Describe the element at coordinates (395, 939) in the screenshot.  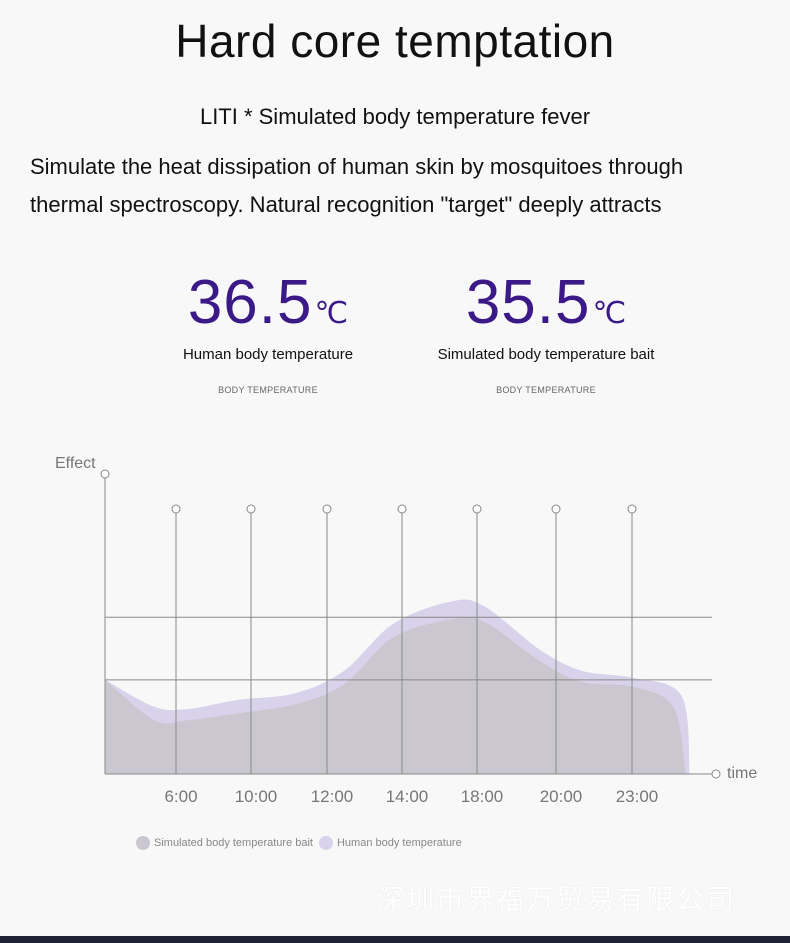
I see `bottom-bar` at that location.